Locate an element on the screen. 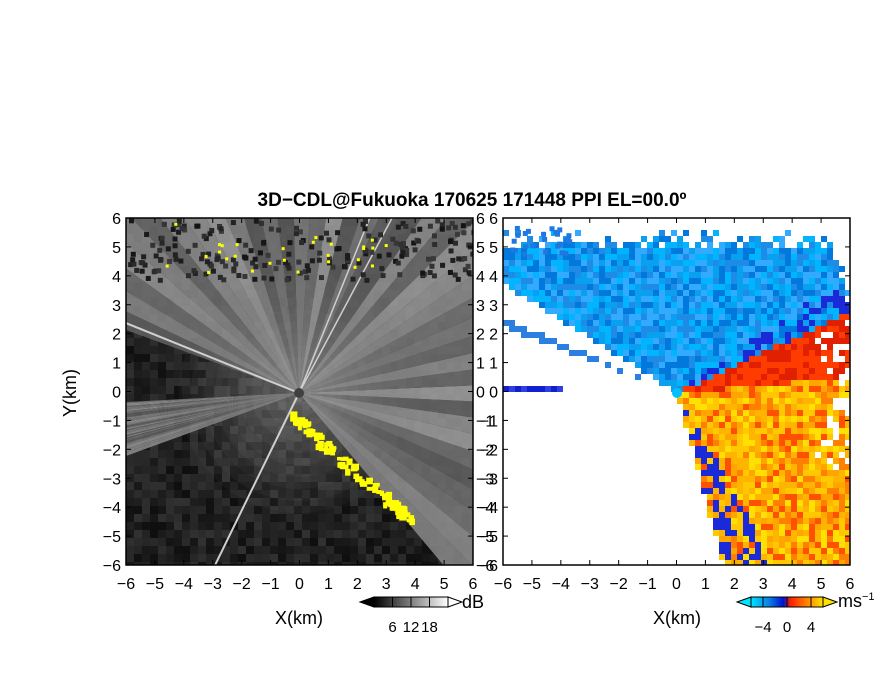 The image size is (880, 680). x-tick-label: 5 is located at coordinates (821, 584).